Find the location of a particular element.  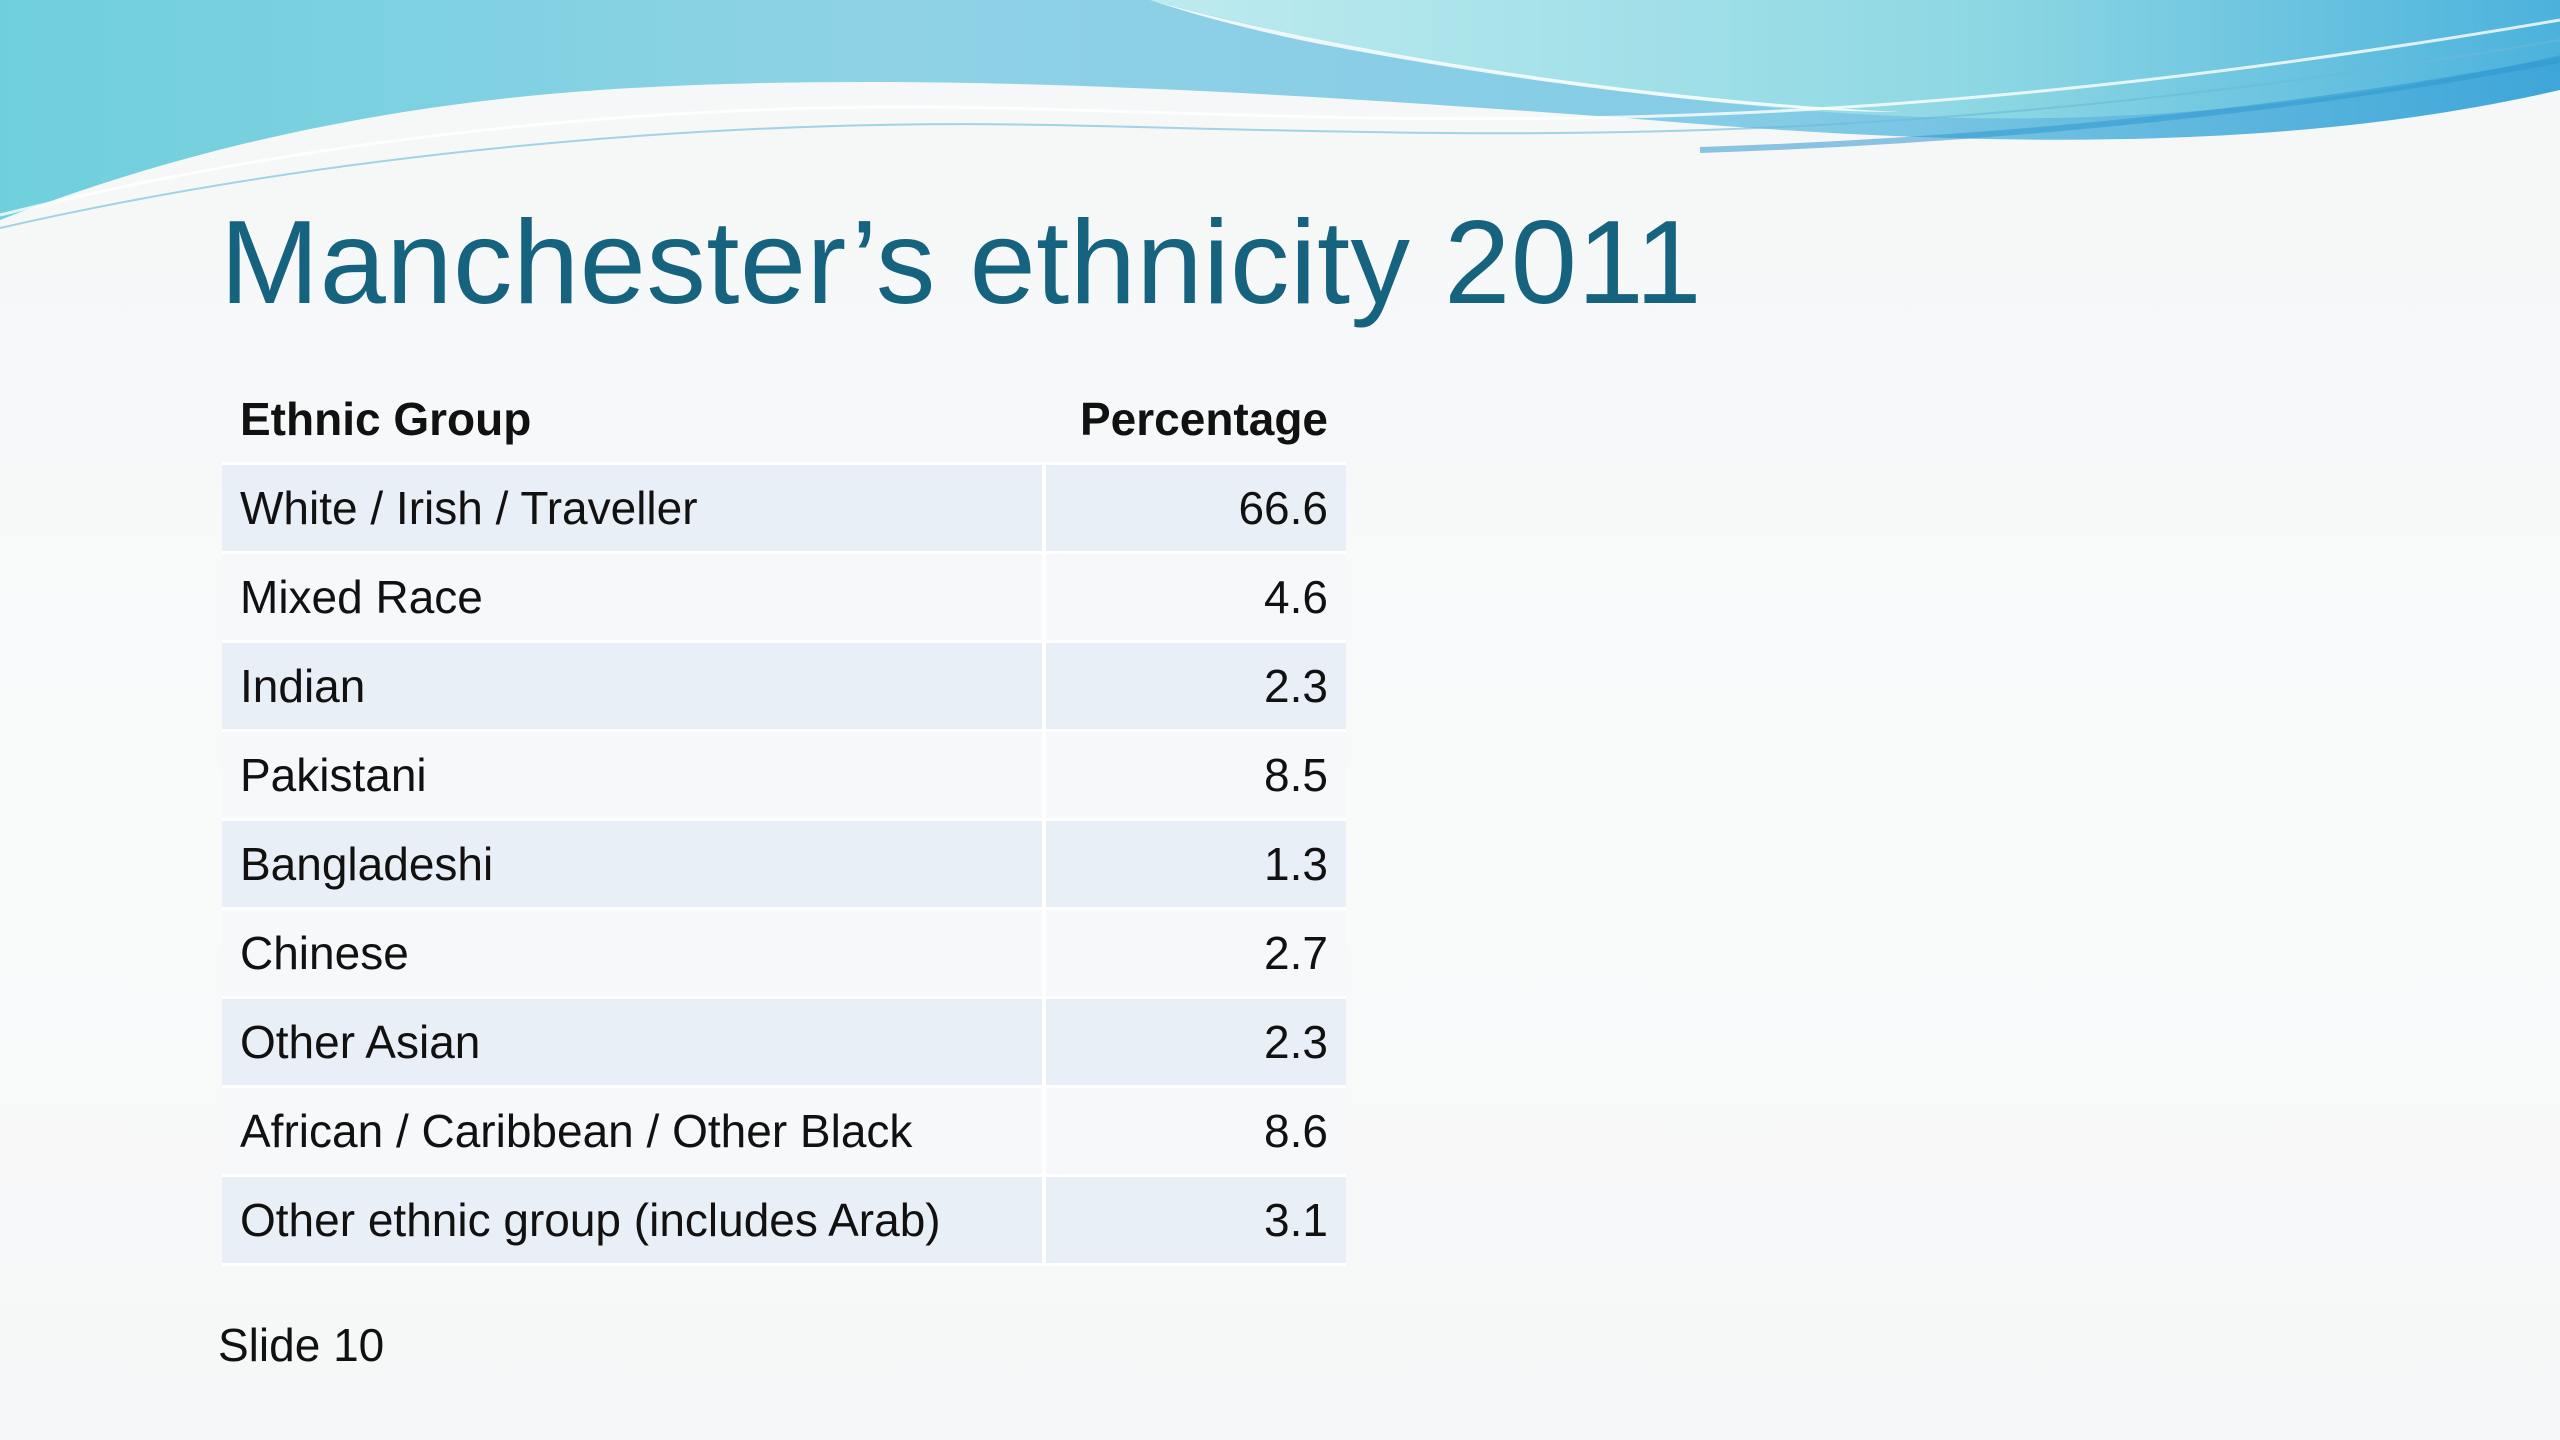

percentage-cell: 8.5 is located at coordinates (1196, 776).